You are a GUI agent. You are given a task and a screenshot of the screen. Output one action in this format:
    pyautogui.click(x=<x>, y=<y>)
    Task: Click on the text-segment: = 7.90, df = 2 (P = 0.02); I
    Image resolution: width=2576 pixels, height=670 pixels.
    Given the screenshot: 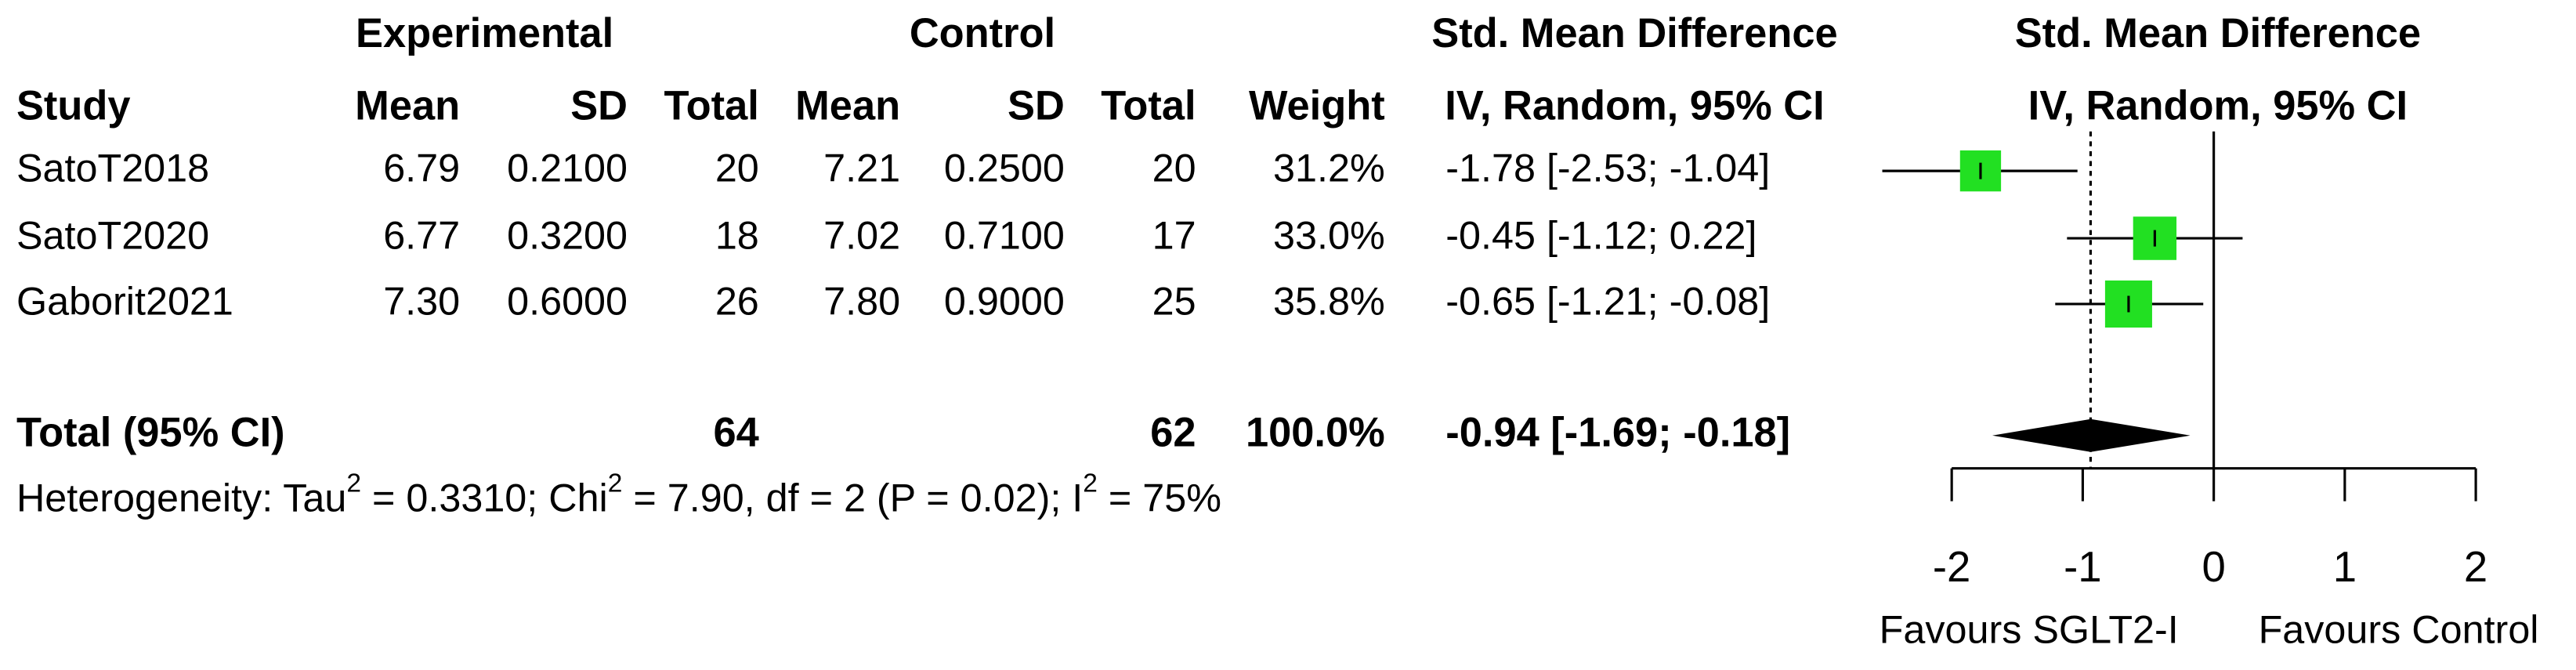 What is the action you would take?
    pyautogui.click(x=852, y=498)
    